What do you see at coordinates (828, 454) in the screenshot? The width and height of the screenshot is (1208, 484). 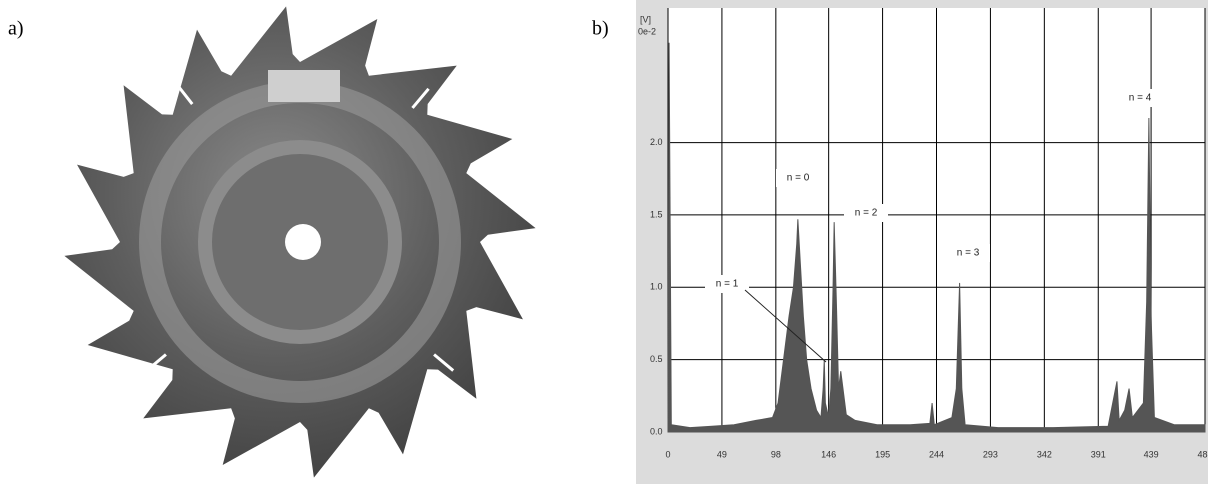 I see `x-tick-label: 146` at bounding box center [828, 454].